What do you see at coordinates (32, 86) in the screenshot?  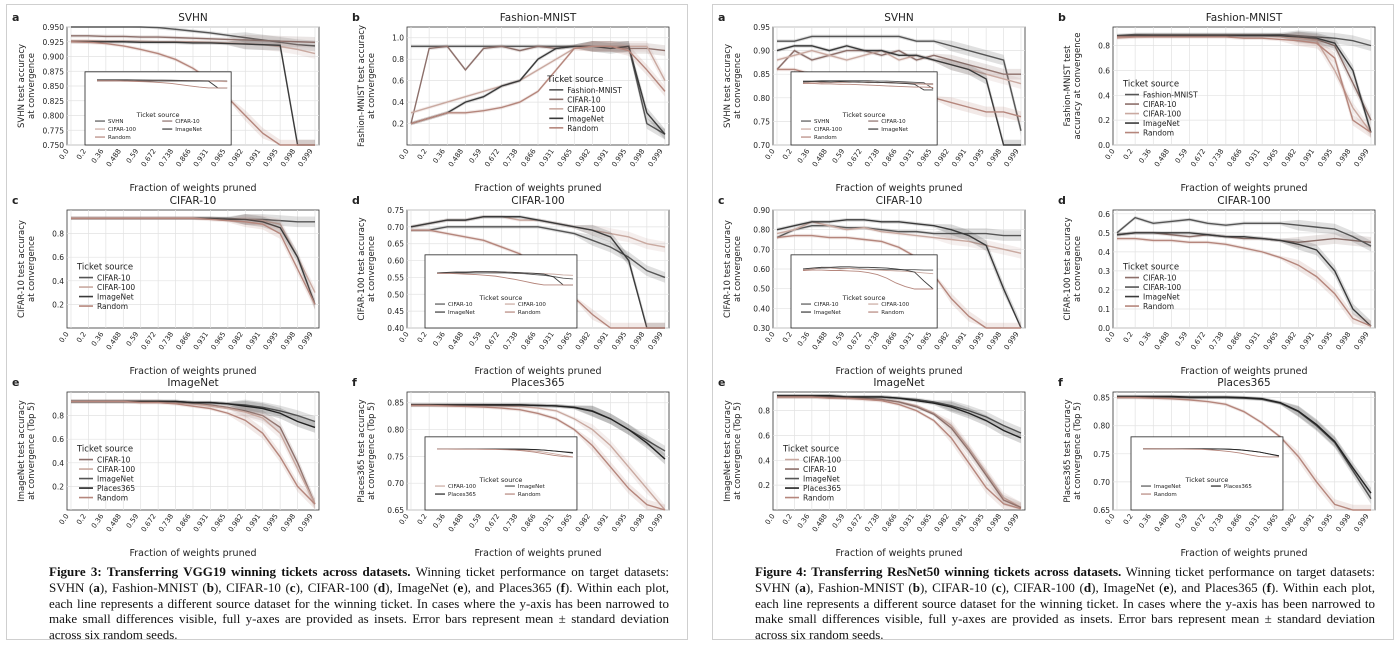 I see `y-axis-label-line: at convergence` at bounding box center [32, 86].